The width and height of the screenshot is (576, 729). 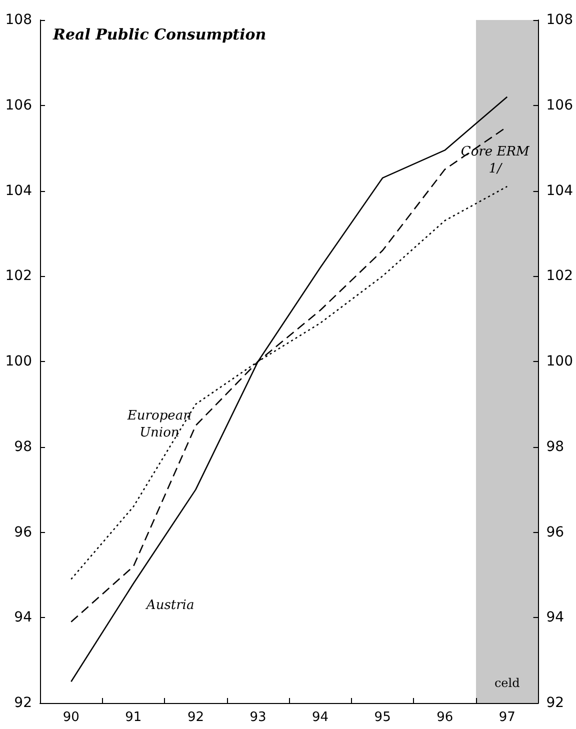 What do you see at coordinates (18, 276) in the screenshot?
I see `y-tick-label: 102` at bounding box center [18, 276].